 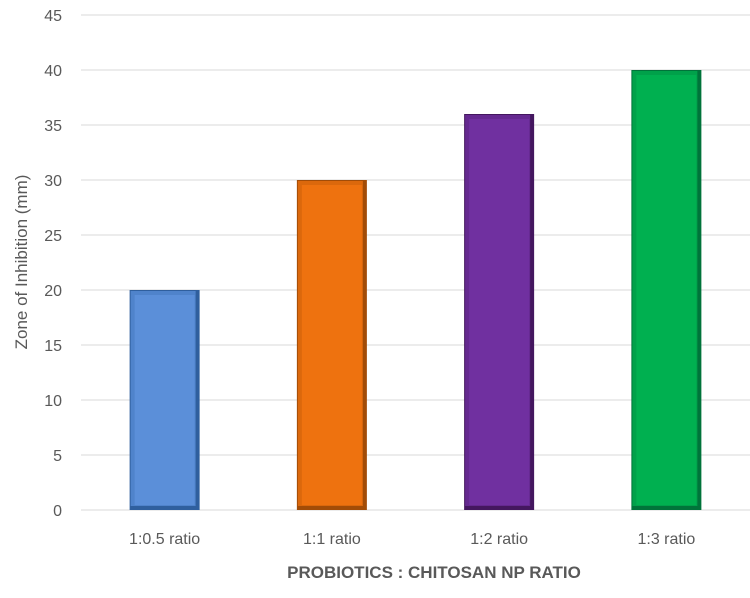 What do you see at coordinates (434, 572) in the screenshot?
I see `x-axis-title: PROBIOTICS : CHITOSAN NP RATIO` at bounding box center [434, 572].